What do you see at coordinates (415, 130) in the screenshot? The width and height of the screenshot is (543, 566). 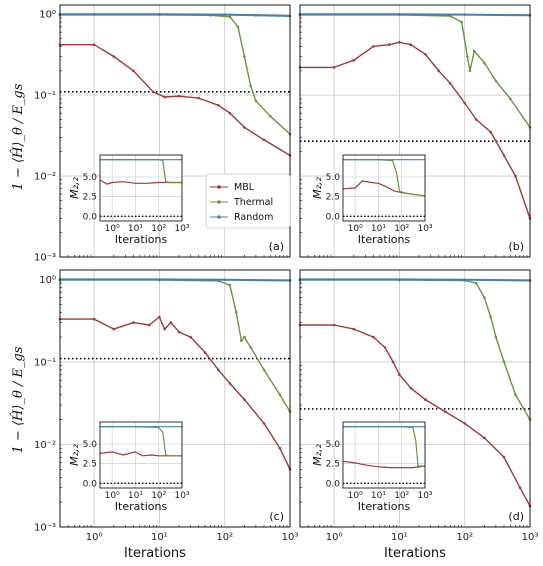 I see `series-line-mbl` at bounding box center [415, 130].